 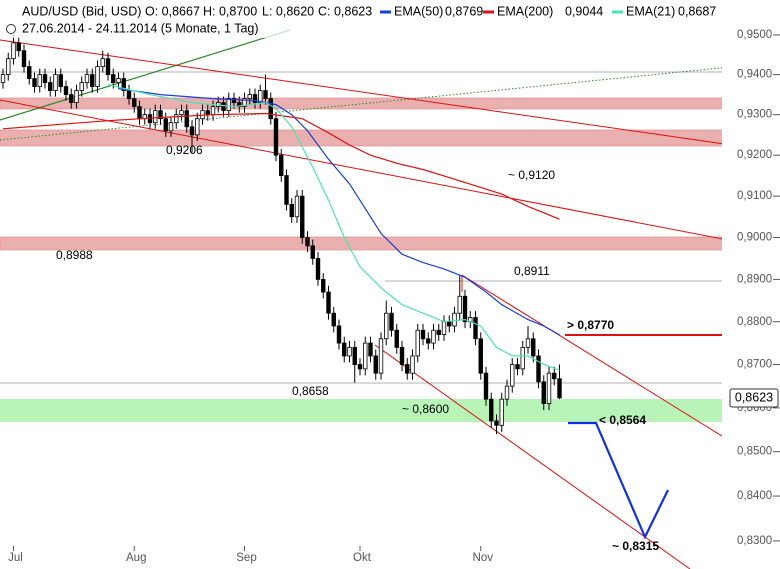 I want to click on ema-line, so click(x=281, y=166).